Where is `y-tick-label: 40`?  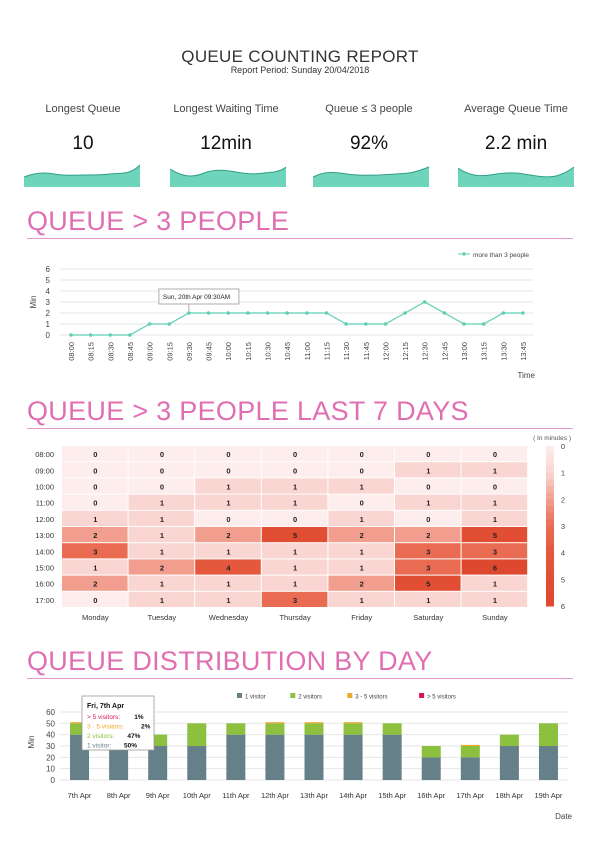 y-tick-label: 40 is located at coordinates (50, 735).